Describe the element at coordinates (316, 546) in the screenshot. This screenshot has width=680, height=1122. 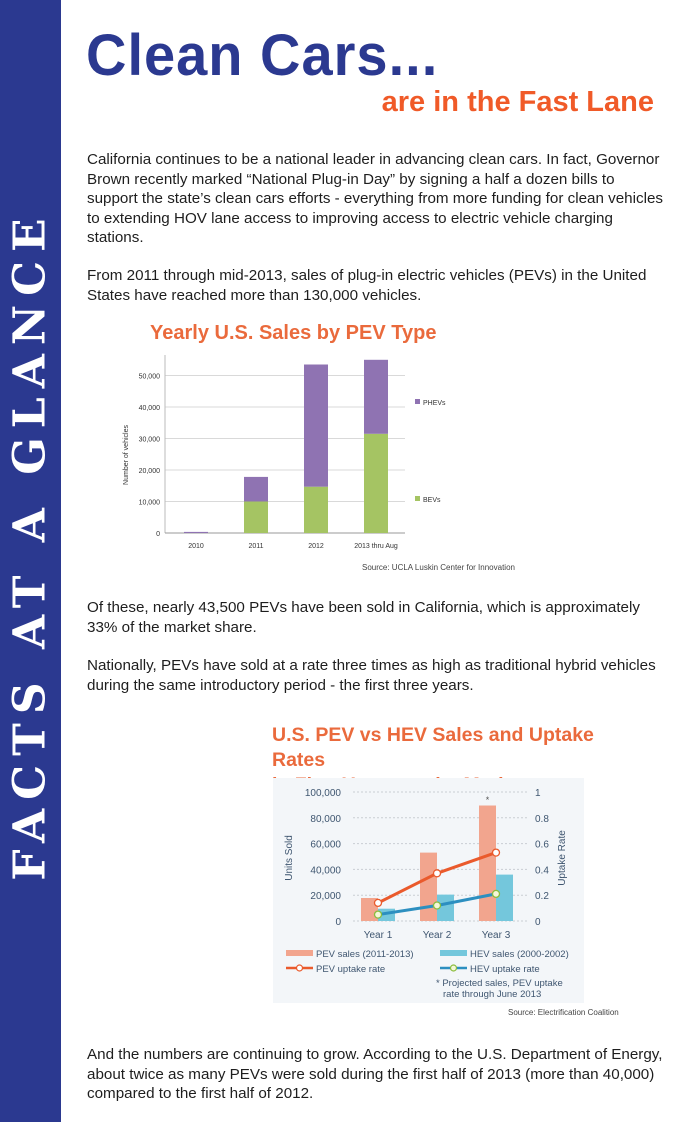
I see `chart1-xtick: 2012` at that location.